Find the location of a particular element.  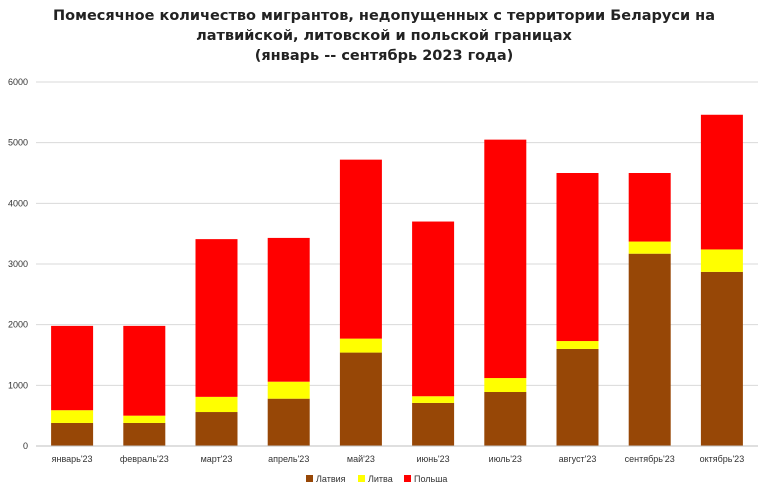

y-tick-label: 6000 is located at coordinates (18, 82).